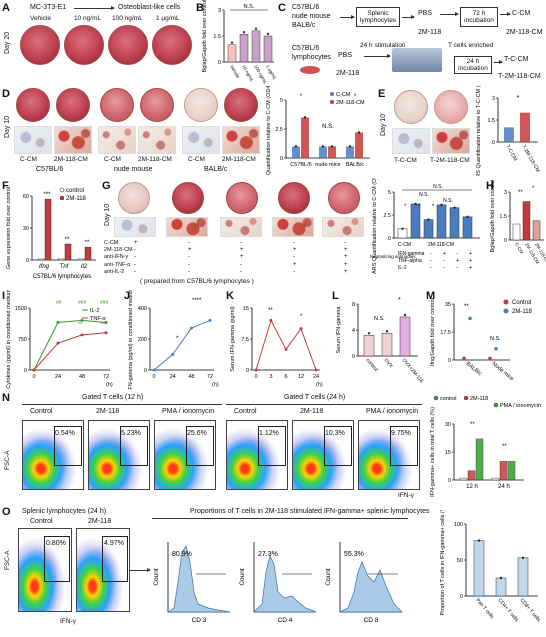 This screenshot has width=546, height=637. I want to click on d-ytick-label: 5, so click(281, 101).